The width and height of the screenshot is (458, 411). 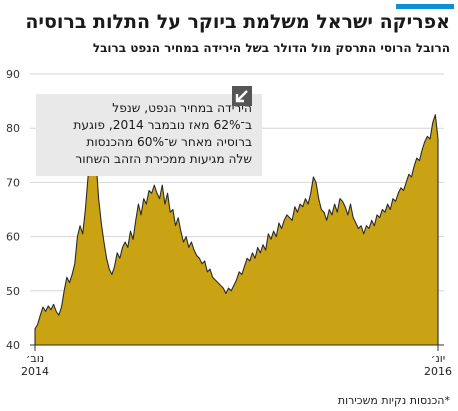 What do you see at coordinates (182, 108) in the screenshot?
I see `annotation-line-1: הירידה במחיר הנפט, שנפל` at bounding box center [182, 108].